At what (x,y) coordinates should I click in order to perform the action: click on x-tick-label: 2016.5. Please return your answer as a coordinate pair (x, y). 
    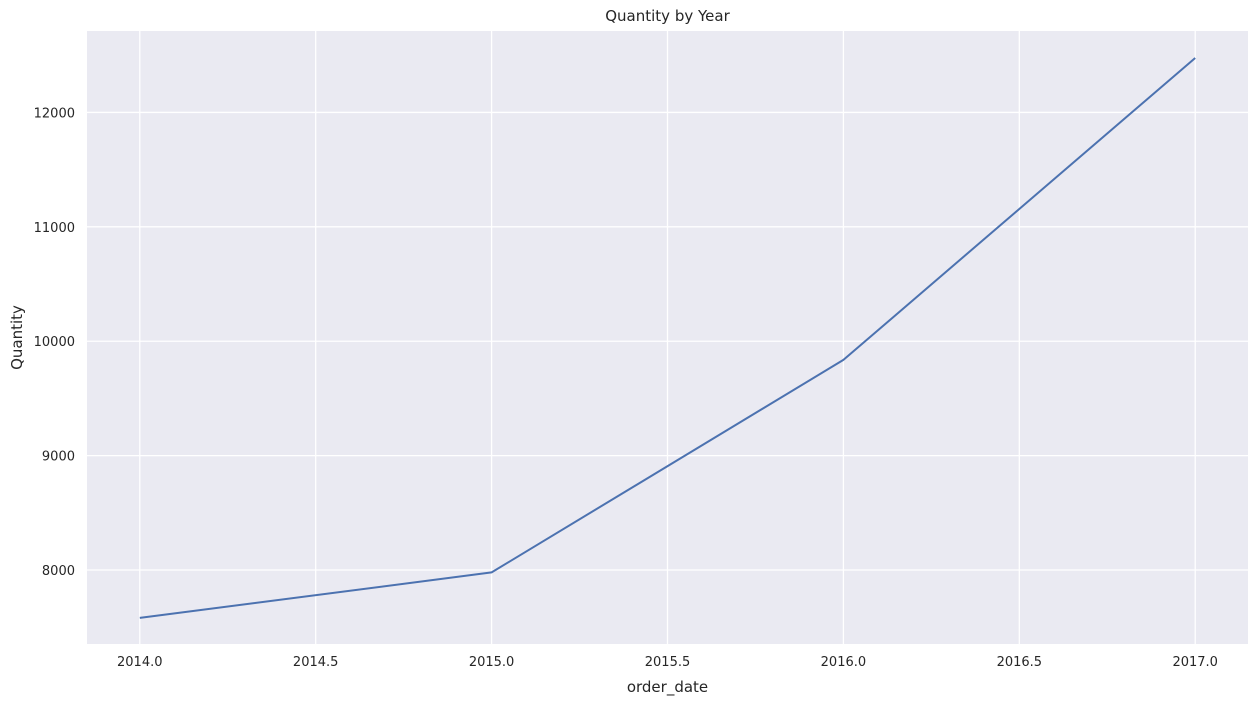
    Looking at the image, I should click on (1020, 662).